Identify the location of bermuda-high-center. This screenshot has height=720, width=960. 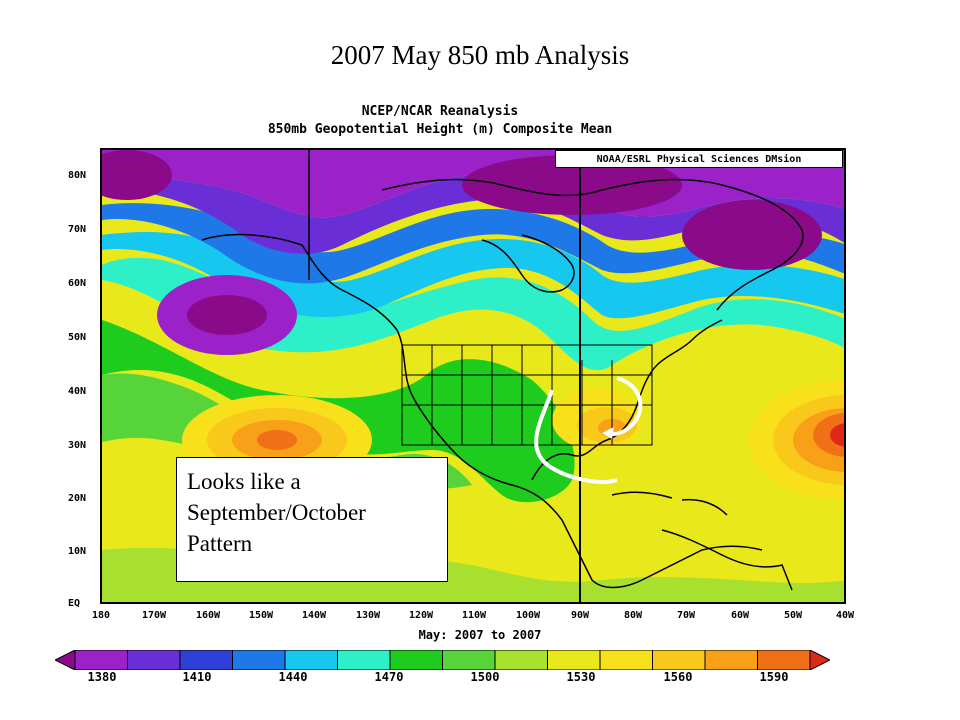
(837, 435).